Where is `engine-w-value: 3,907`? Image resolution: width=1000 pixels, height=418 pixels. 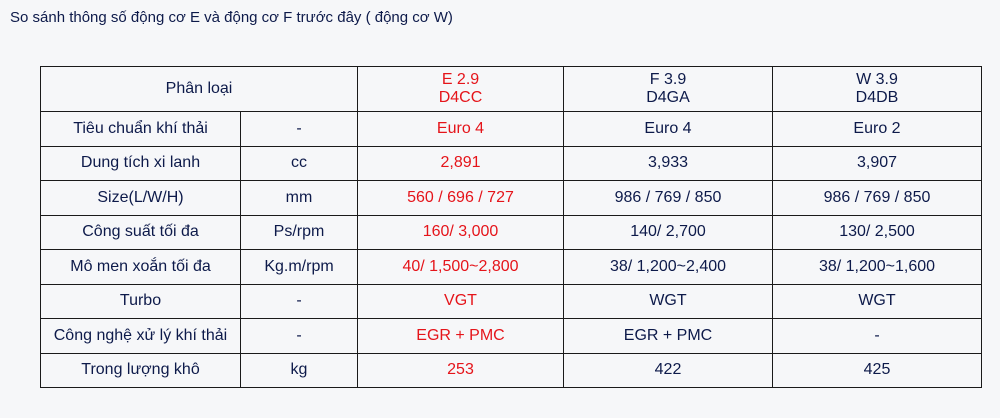 engine-w-value: 3,907 is located at coordinates (877, 163).